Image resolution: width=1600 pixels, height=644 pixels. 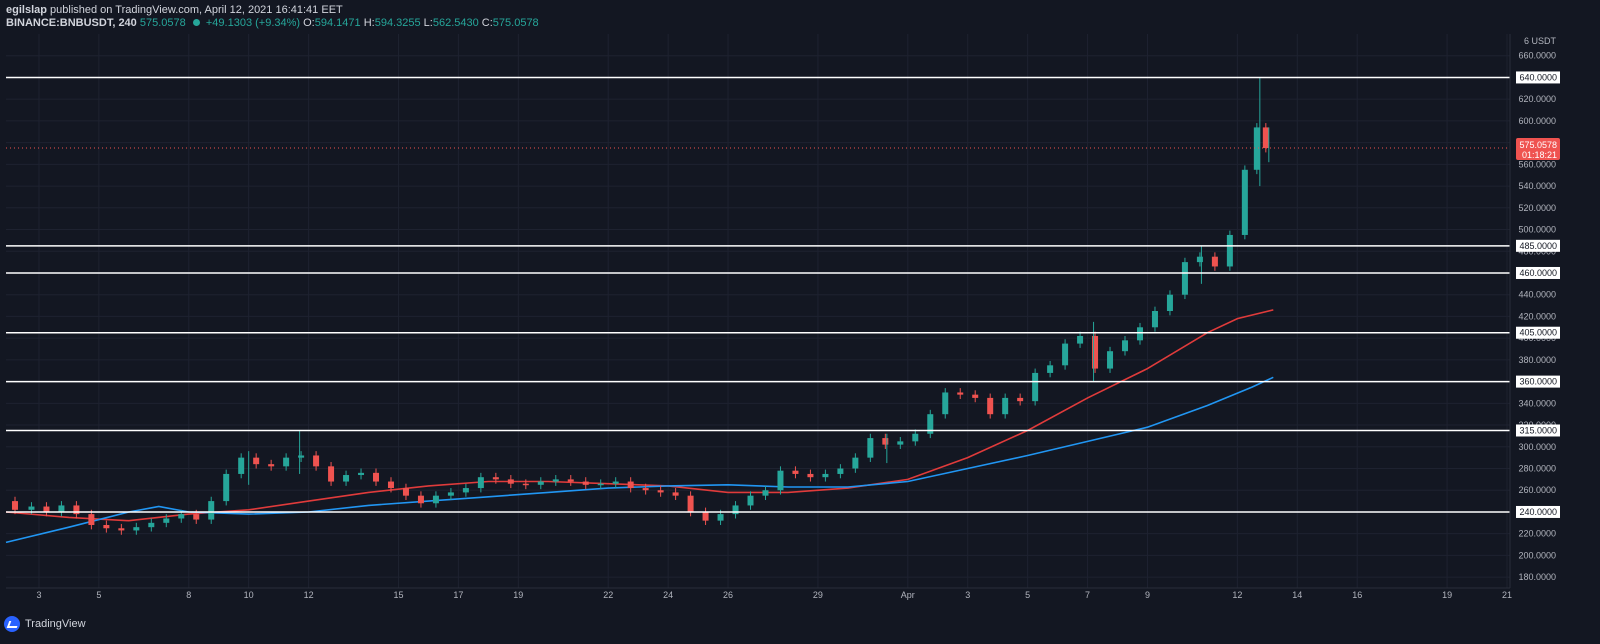 I want to click on current-price-value: 575.0578, so click(x=1538, y=145).